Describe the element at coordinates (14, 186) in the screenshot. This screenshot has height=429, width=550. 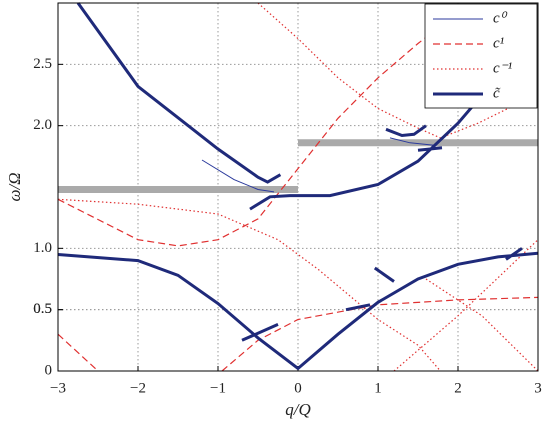
I see `y-axis-label: ω/Ω` at that location.